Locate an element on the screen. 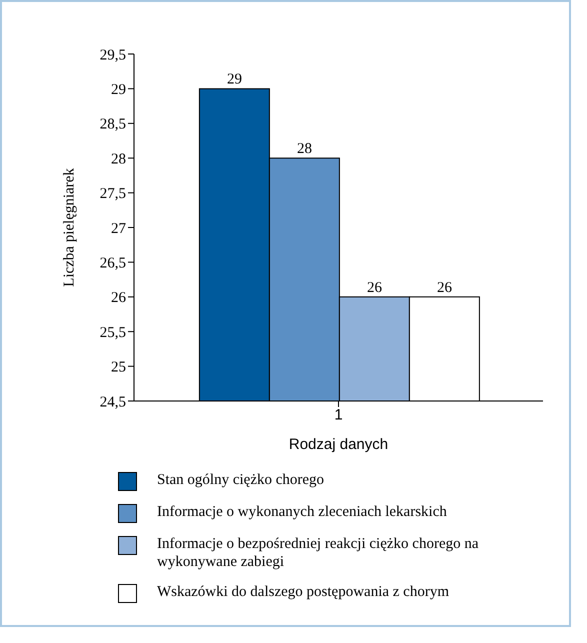 This screenshot has width=587, height=643. data-label: 29 is located at coordinates (234, 80).